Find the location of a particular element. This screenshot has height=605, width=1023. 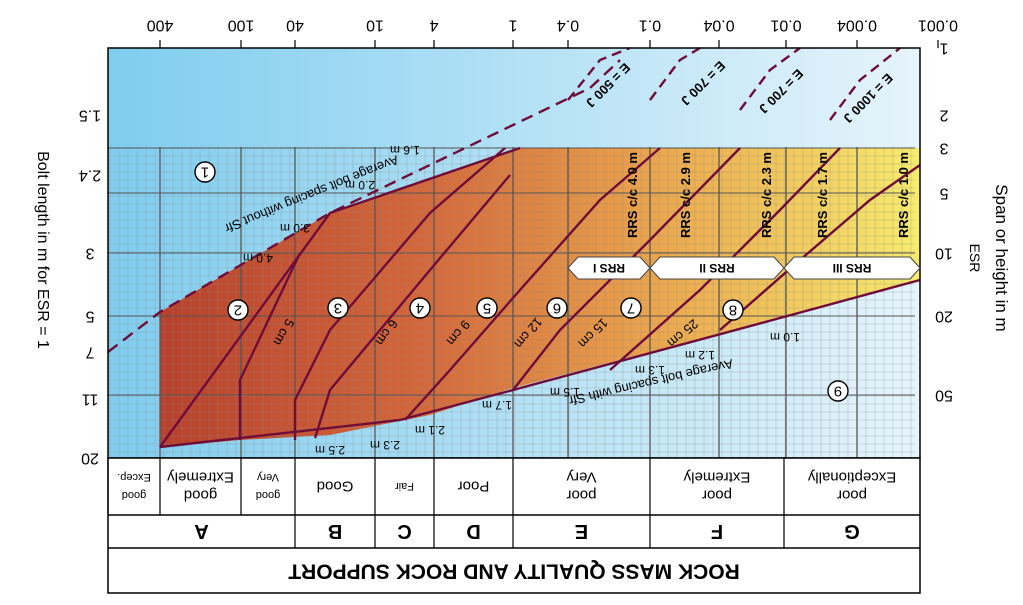

q-tick-label: 4 is located at coordinates (433, 25).